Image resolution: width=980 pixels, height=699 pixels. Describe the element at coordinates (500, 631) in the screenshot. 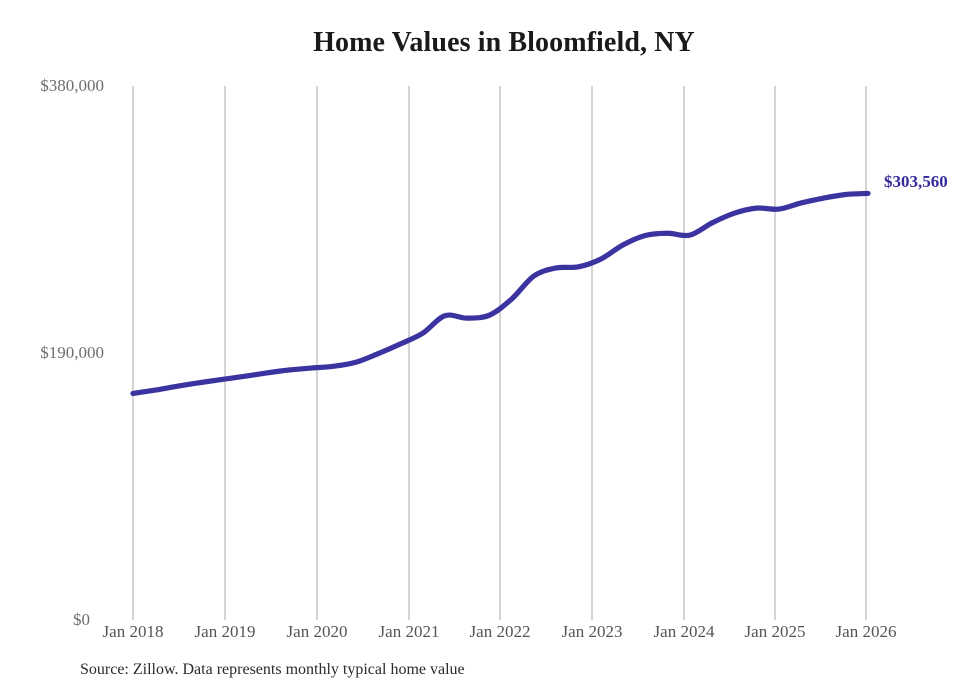

I see `x-axis-label-jan-2022: Jan 2022` at that location.